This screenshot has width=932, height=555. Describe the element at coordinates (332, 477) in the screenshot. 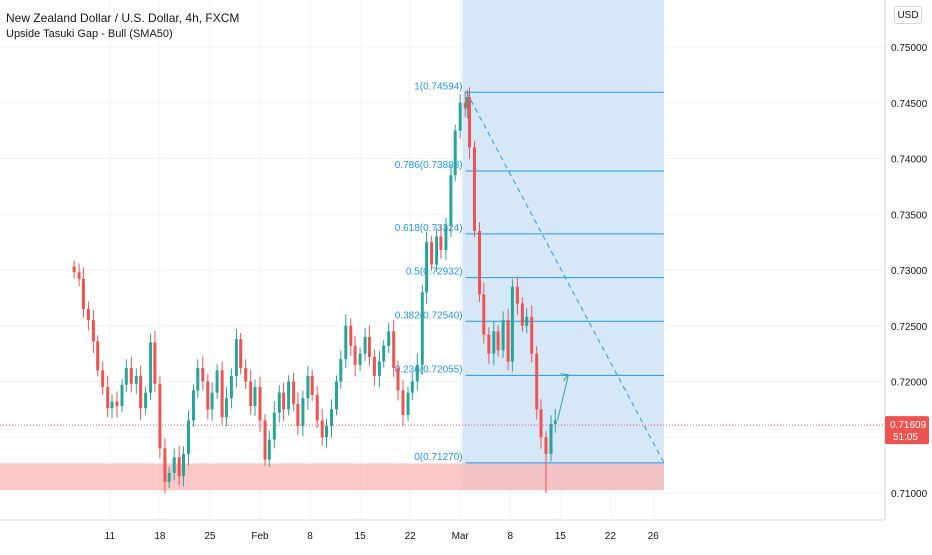

I see `support-zone` at that location.